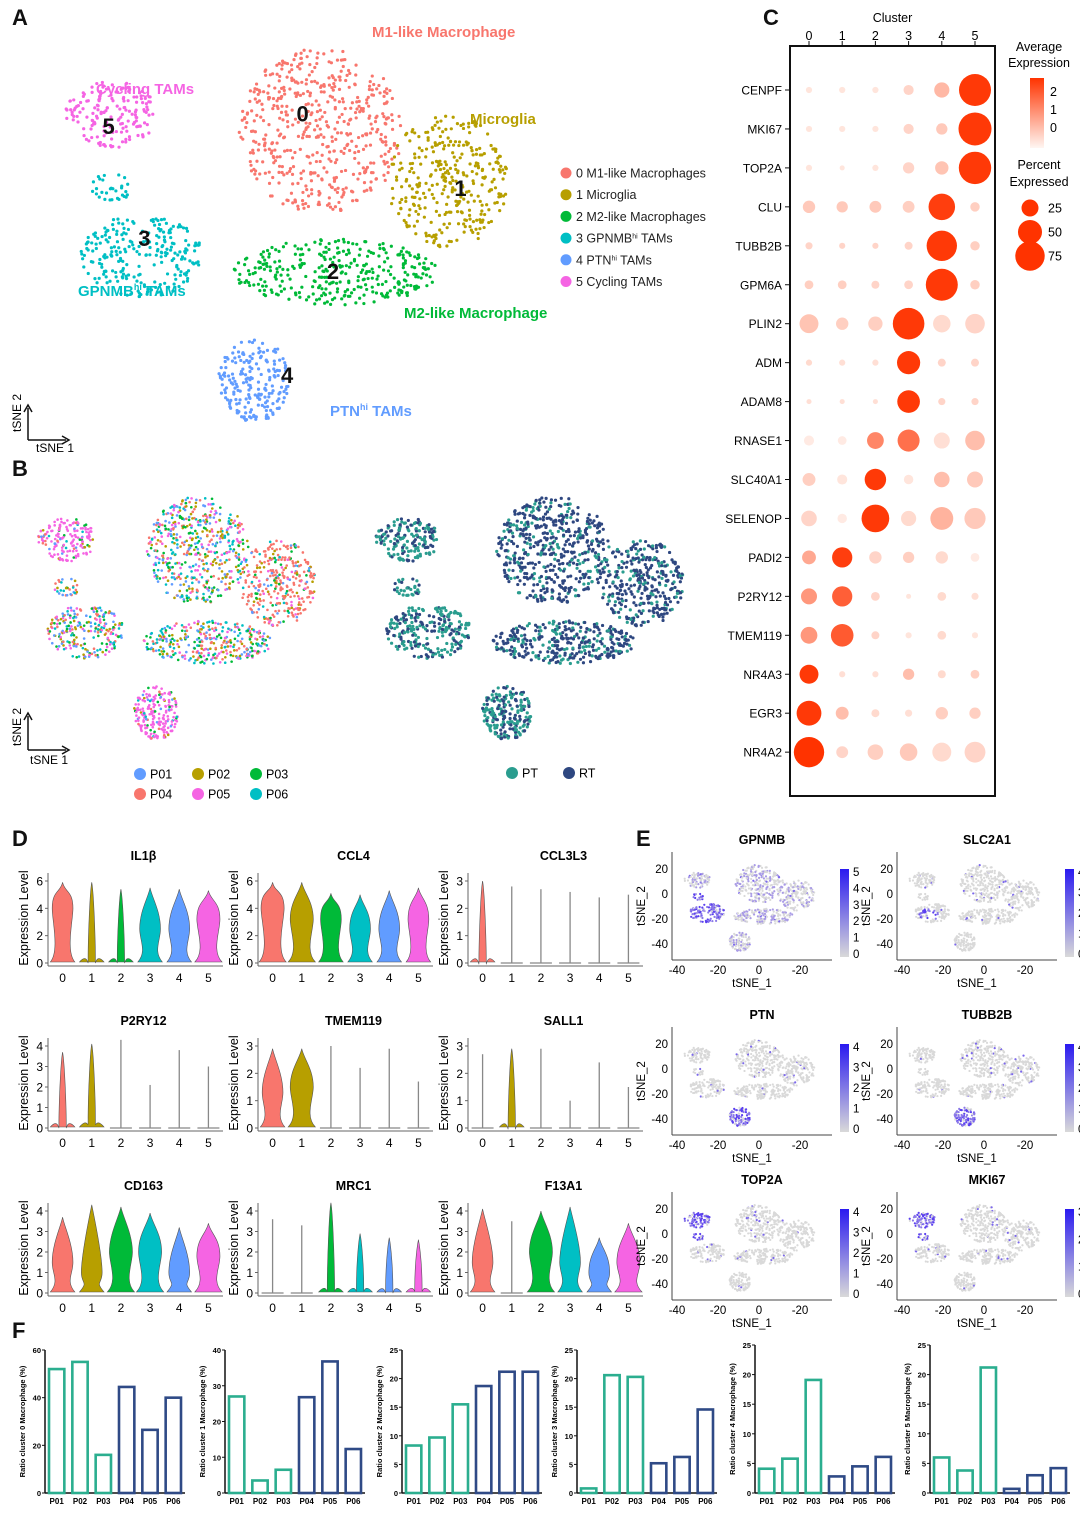 The height and width of the screenshot is (1516, 1080). What do you see at coordinates (566, 195) in the screenshot?
I see `legend-swatch` at bounding box center [566, 195].